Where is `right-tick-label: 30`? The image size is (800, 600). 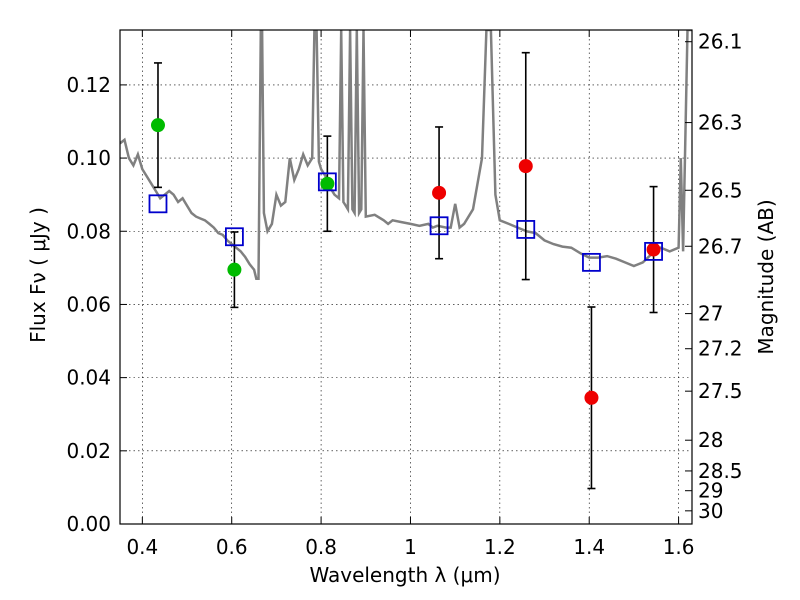 right-tick-label: 30 is located at coordinates (710, 511).